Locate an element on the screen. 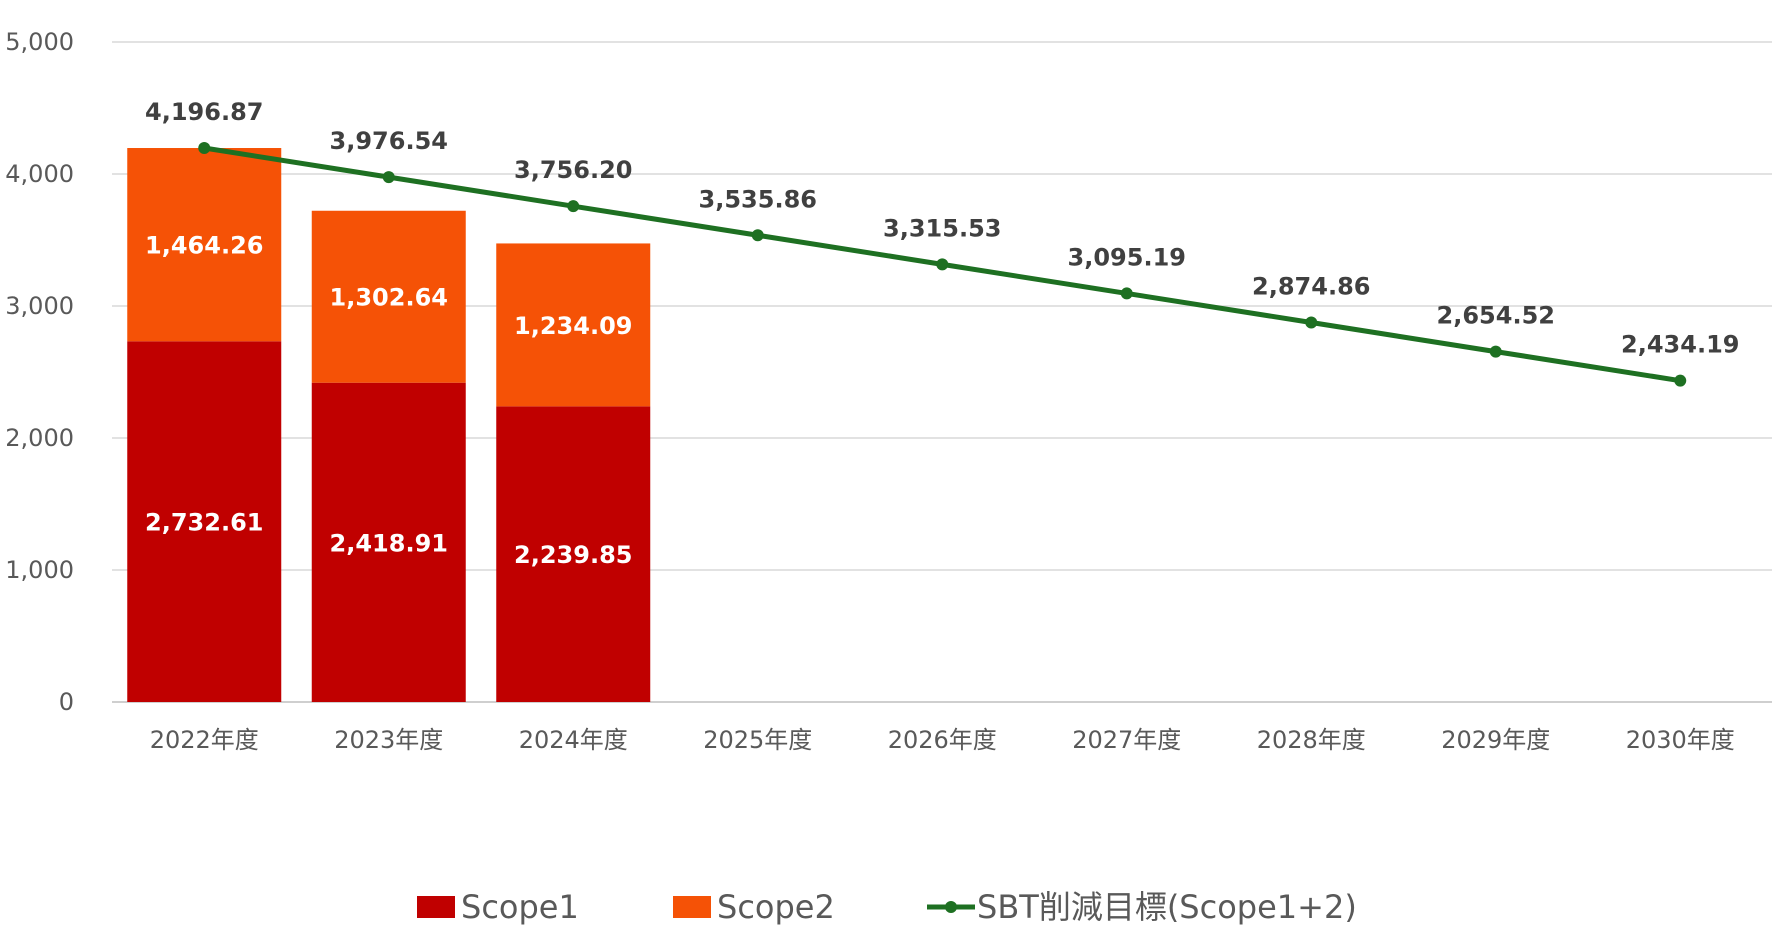  line-data-label: 2,654.52 is located at coordinates (1496, 316).